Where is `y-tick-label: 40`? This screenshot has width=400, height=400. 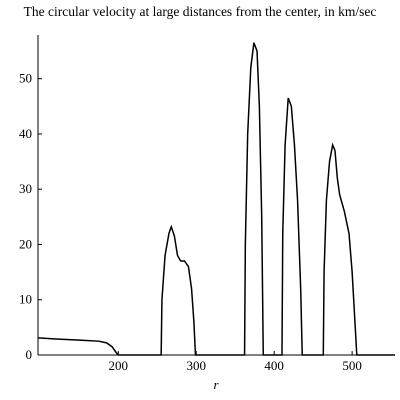
y-tick-label: 40 is located at coordinates (25, 133).